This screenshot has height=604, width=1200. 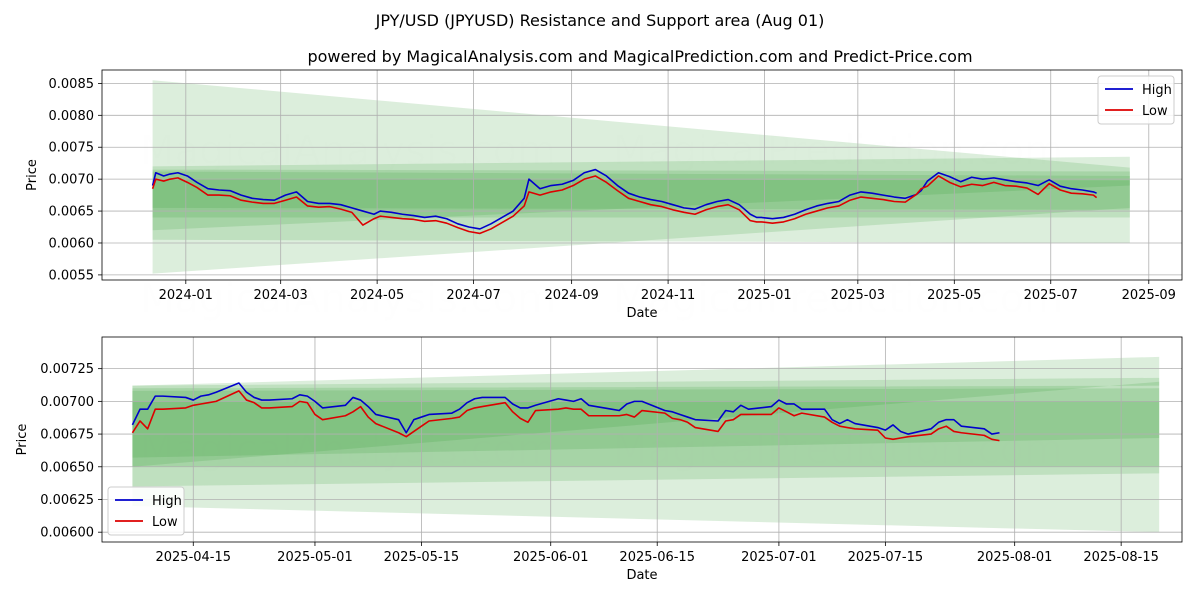 I want to click on x-tick-label: 2024-03, so click(x=281, y=295).